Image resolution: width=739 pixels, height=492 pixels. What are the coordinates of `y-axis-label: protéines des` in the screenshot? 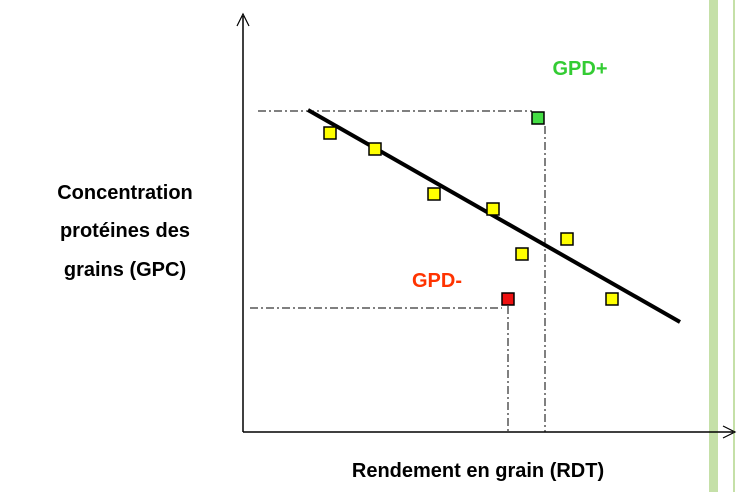 It's located at (125, 231).